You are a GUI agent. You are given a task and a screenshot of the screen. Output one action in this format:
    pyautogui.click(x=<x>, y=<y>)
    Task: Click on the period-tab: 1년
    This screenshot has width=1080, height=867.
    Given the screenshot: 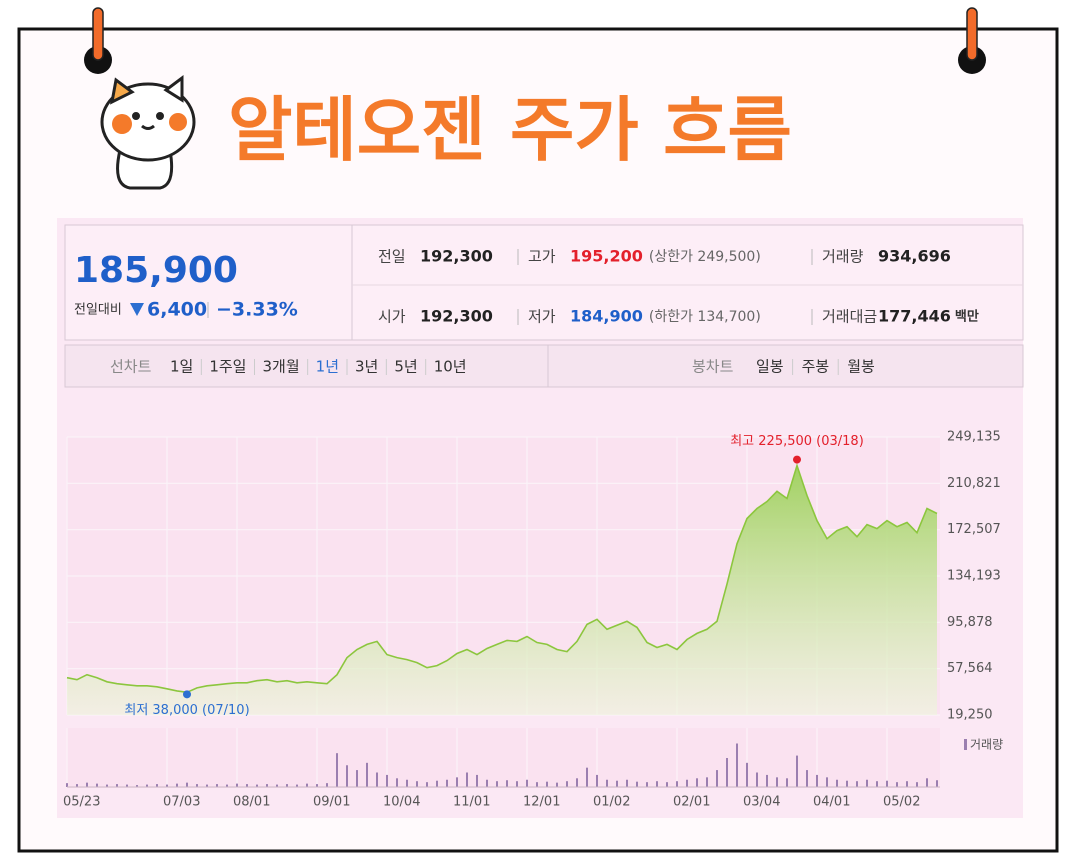 What is the action you would take?
    pyautogui.click(x=327, y=367)
    